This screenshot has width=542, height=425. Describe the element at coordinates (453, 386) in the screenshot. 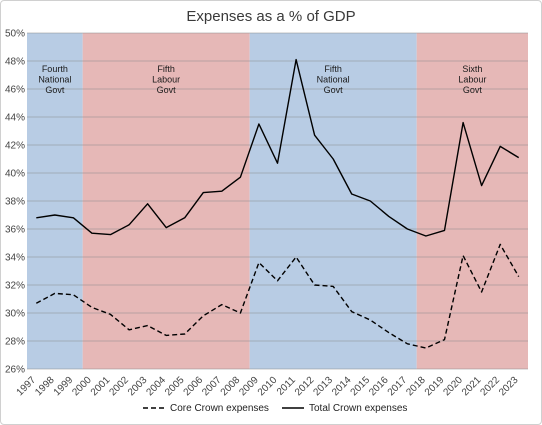

I see `x-tick-label: 2020` at that location.